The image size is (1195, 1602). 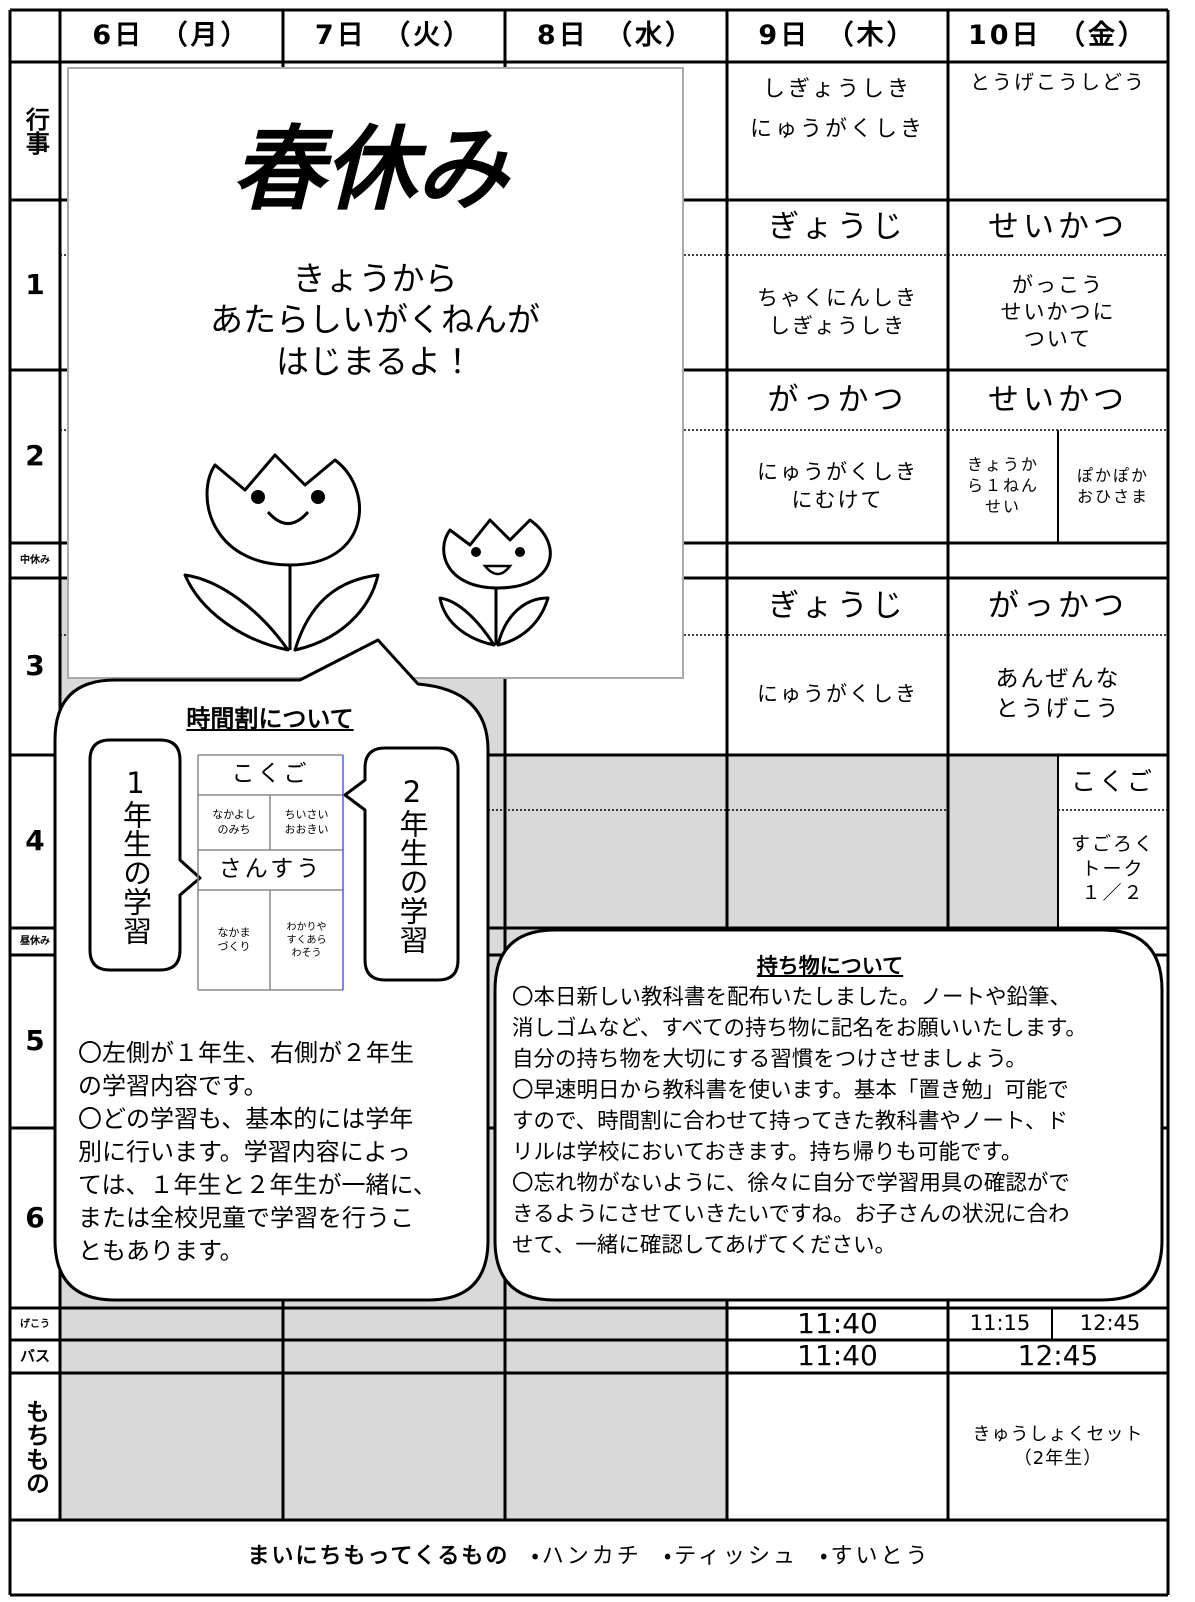 I want to click on bus-time: 11:40, so click(x=837, y=1356).